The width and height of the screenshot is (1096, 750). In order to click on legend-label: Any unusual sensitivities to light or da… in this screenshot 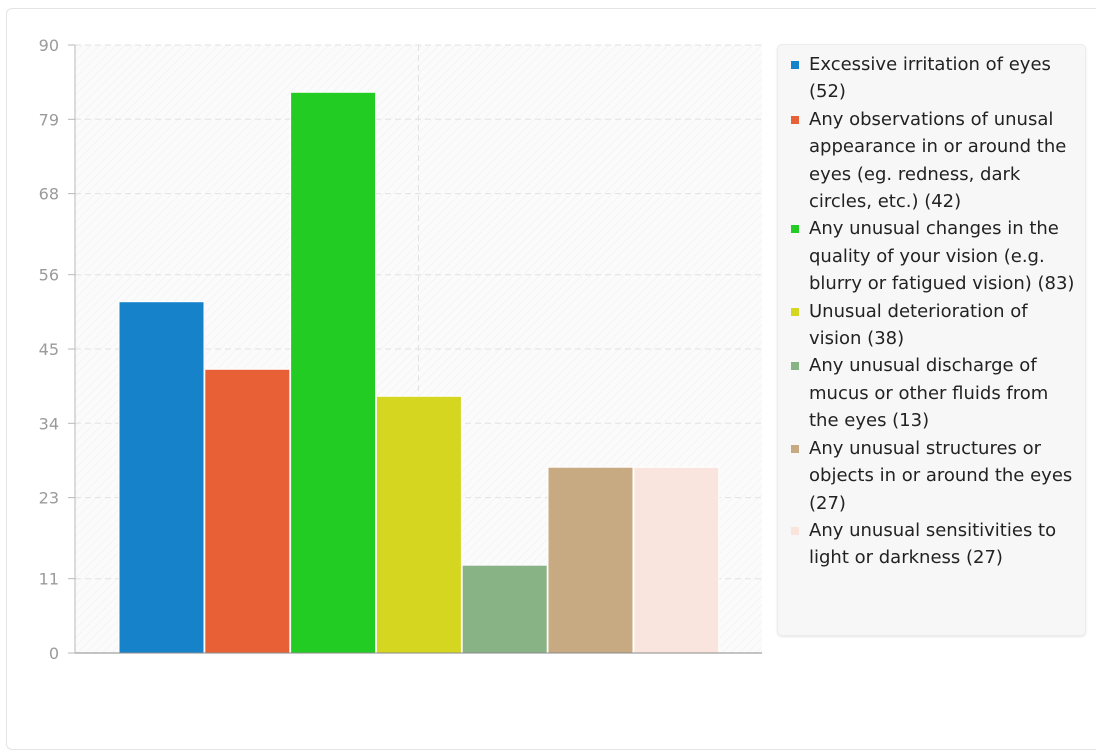, I will do `click(933, 544)`.